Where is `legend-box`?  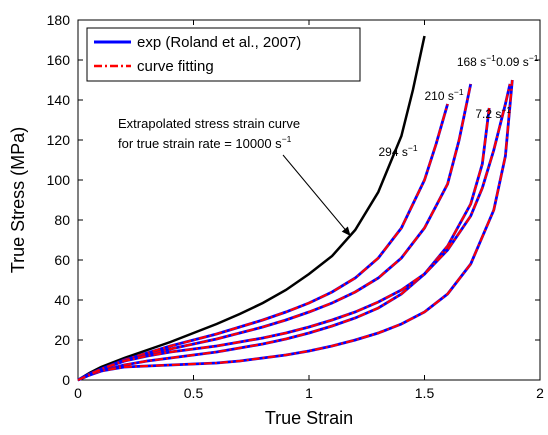 legend-box is located at coordinates (223, 54).